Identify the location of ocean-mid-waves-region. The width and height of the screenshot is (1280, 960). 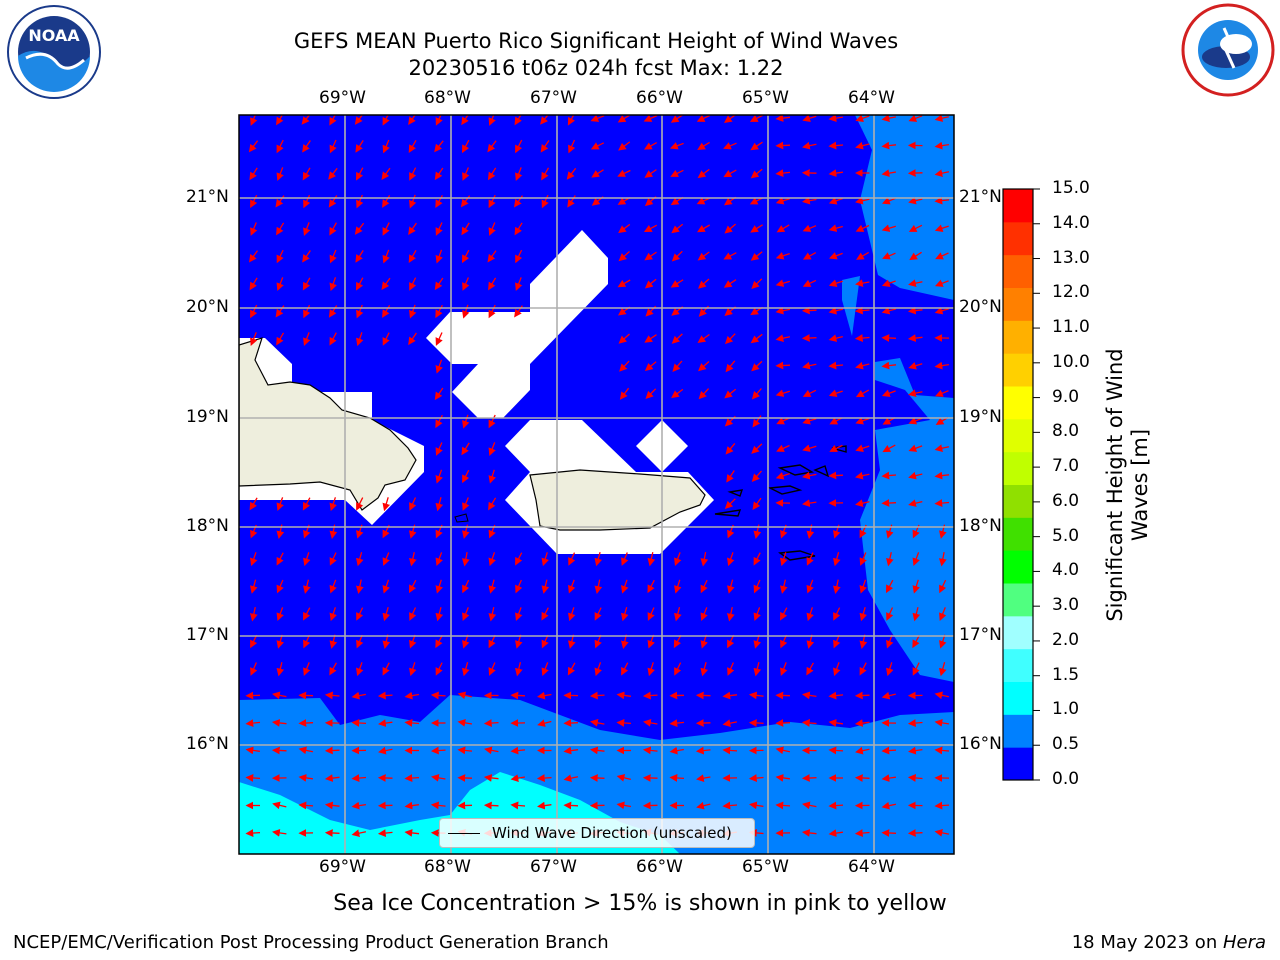
(904, 207).